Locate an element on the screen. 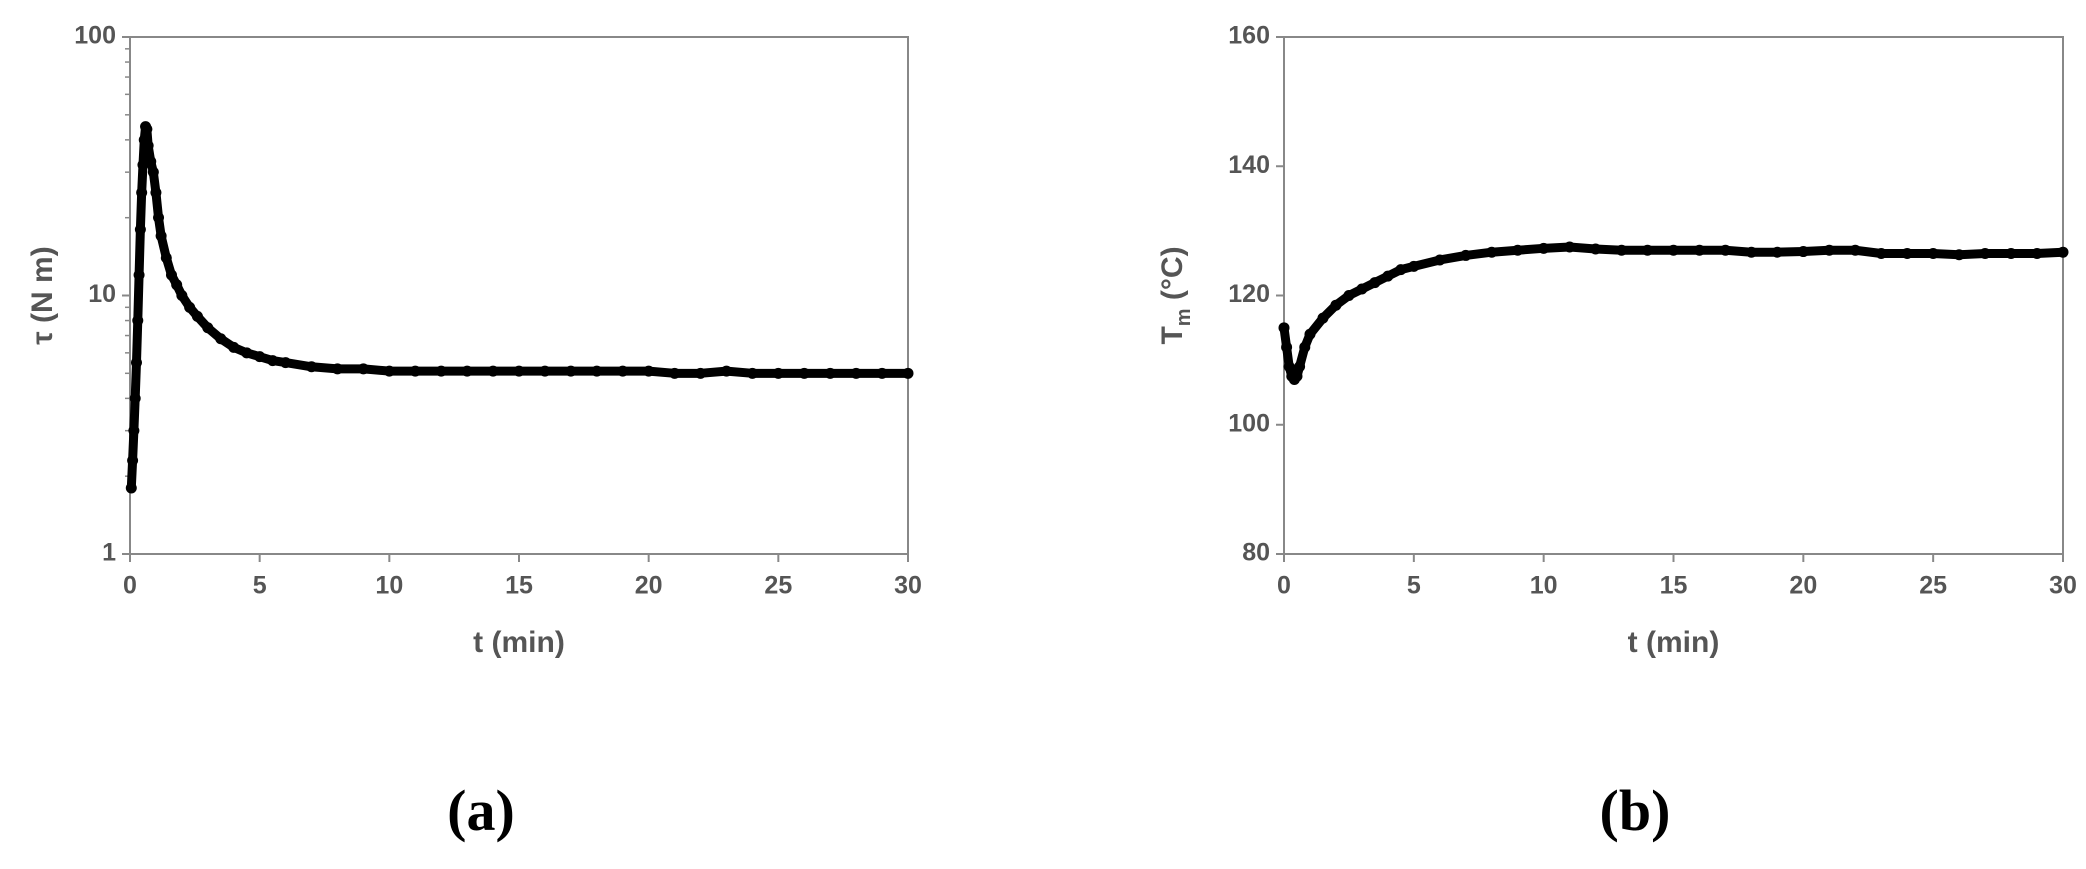  y-tick-label: 80 is located at coordinates (1256, 553).